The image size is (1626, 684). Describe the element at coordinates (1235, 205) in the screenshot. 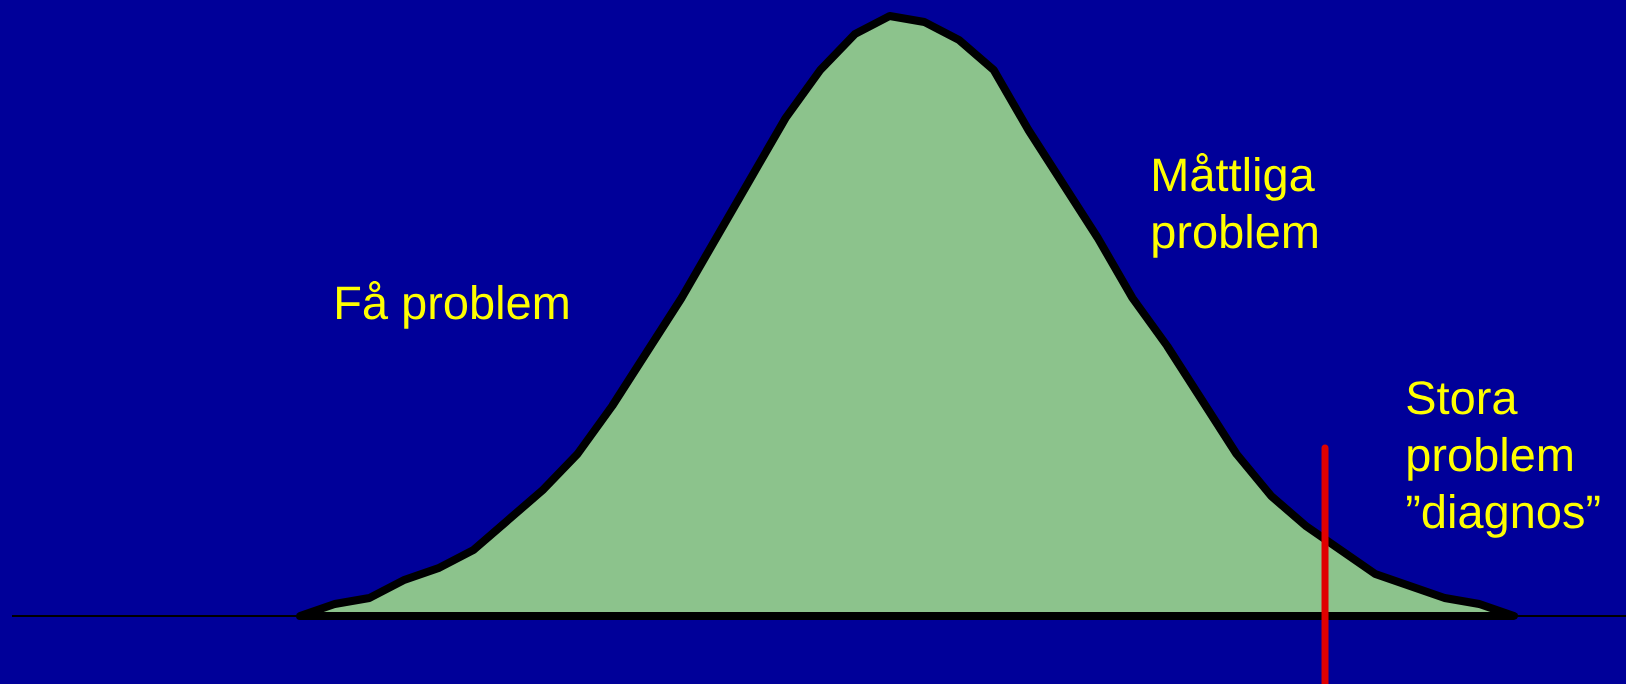

I see `annotation: Måttliga problem` at that location.